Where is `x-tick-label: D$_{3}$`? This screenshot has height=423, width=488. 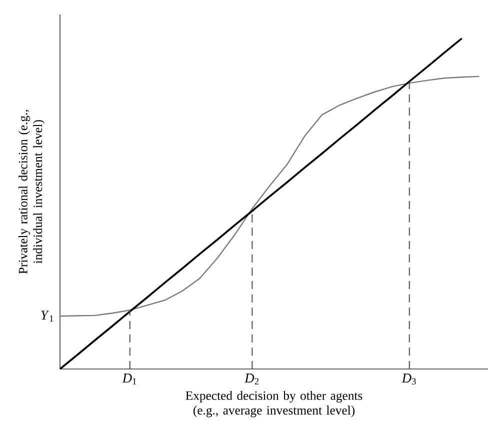 x-tick-label: D$_{3}$ is located at coordinates (409, 379).